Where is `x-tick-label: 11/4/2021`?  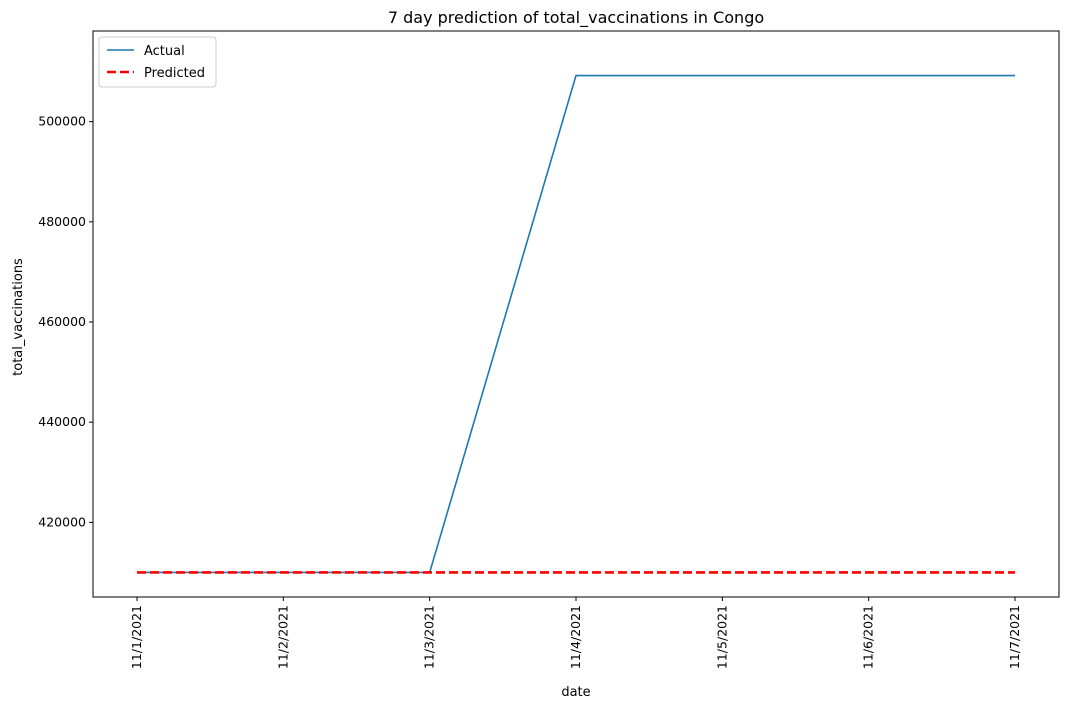 x-tick-label: 11/4/2021 is located at coordinates (575, 637).